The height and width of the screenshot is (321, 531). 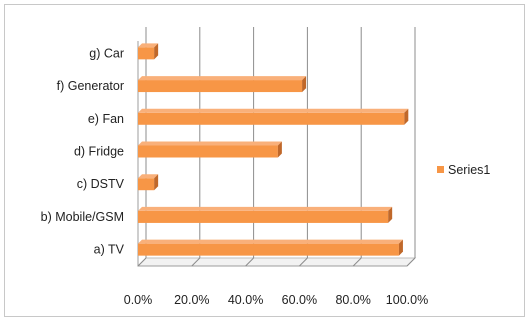 What do you see at coordinates (352, 300) in the screenshot?
I see `x-tick-label: 80.0%` at bounding box center [352, 300].